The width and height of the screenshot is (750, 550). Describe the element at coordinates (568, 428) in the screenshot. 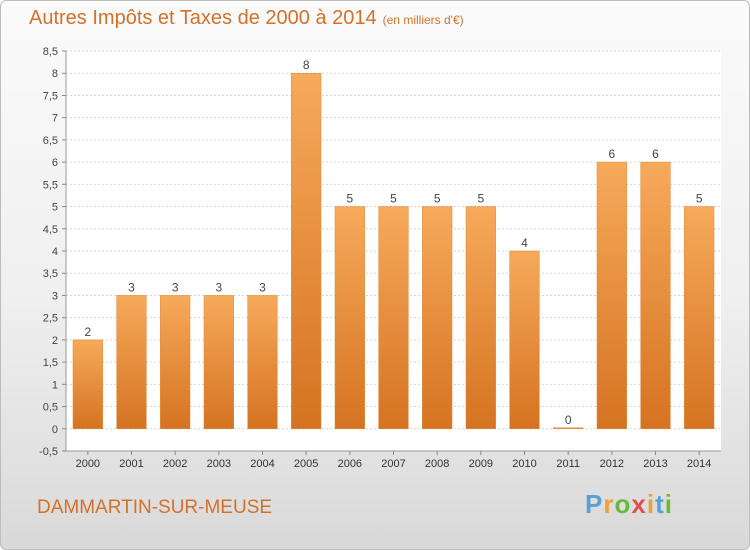

I see `bar-2011` at that location.